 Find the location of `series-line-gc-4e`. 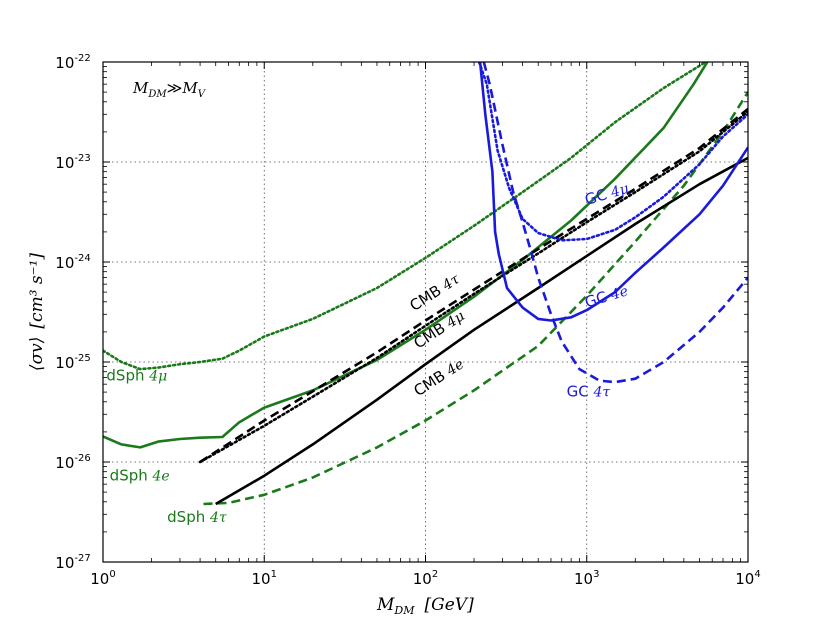

series-line-gc-4e is located at coordinates (613, 192).